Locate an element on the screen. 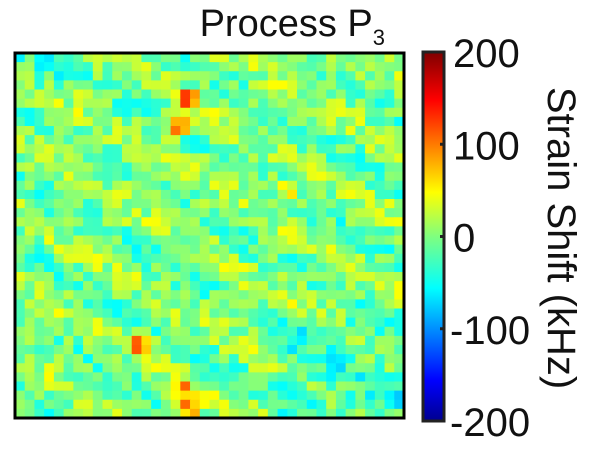 The height and width of the screenshot is (450, 602). colorbar-tick-label: 200 is located at coordinates (486, 54).